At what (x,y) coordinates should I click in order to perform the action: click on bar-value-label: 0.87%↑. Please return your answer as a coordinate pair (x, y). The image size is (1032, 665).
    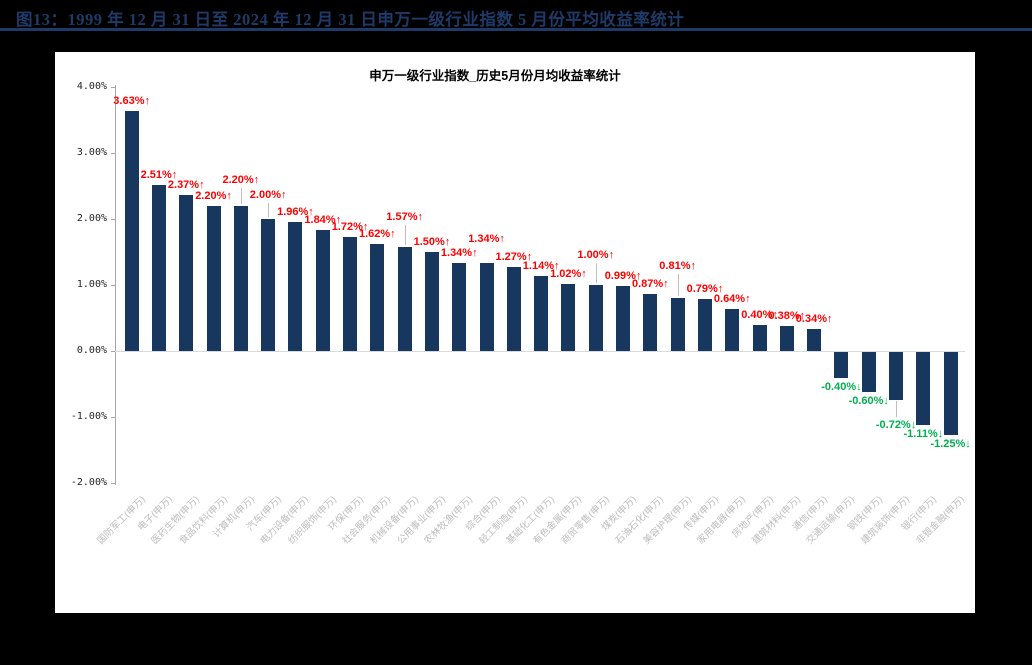
    Looking at the image, I should click on (650, 283).